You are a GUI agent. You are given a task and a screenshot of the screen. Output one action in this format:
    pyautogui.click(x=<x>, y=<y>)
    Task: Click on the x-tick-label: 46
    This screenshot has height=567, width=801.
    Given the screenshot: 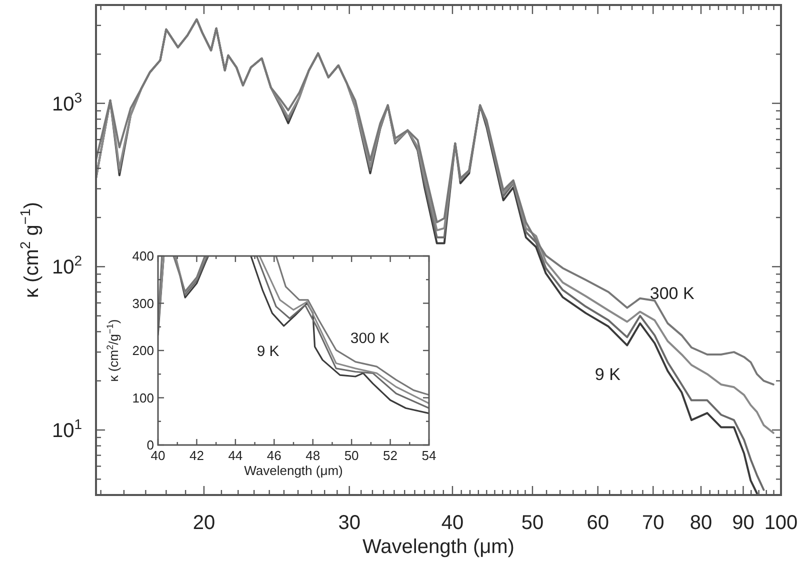 What is the action you would take?
    pyautogui.click(x=274, y=455)
    